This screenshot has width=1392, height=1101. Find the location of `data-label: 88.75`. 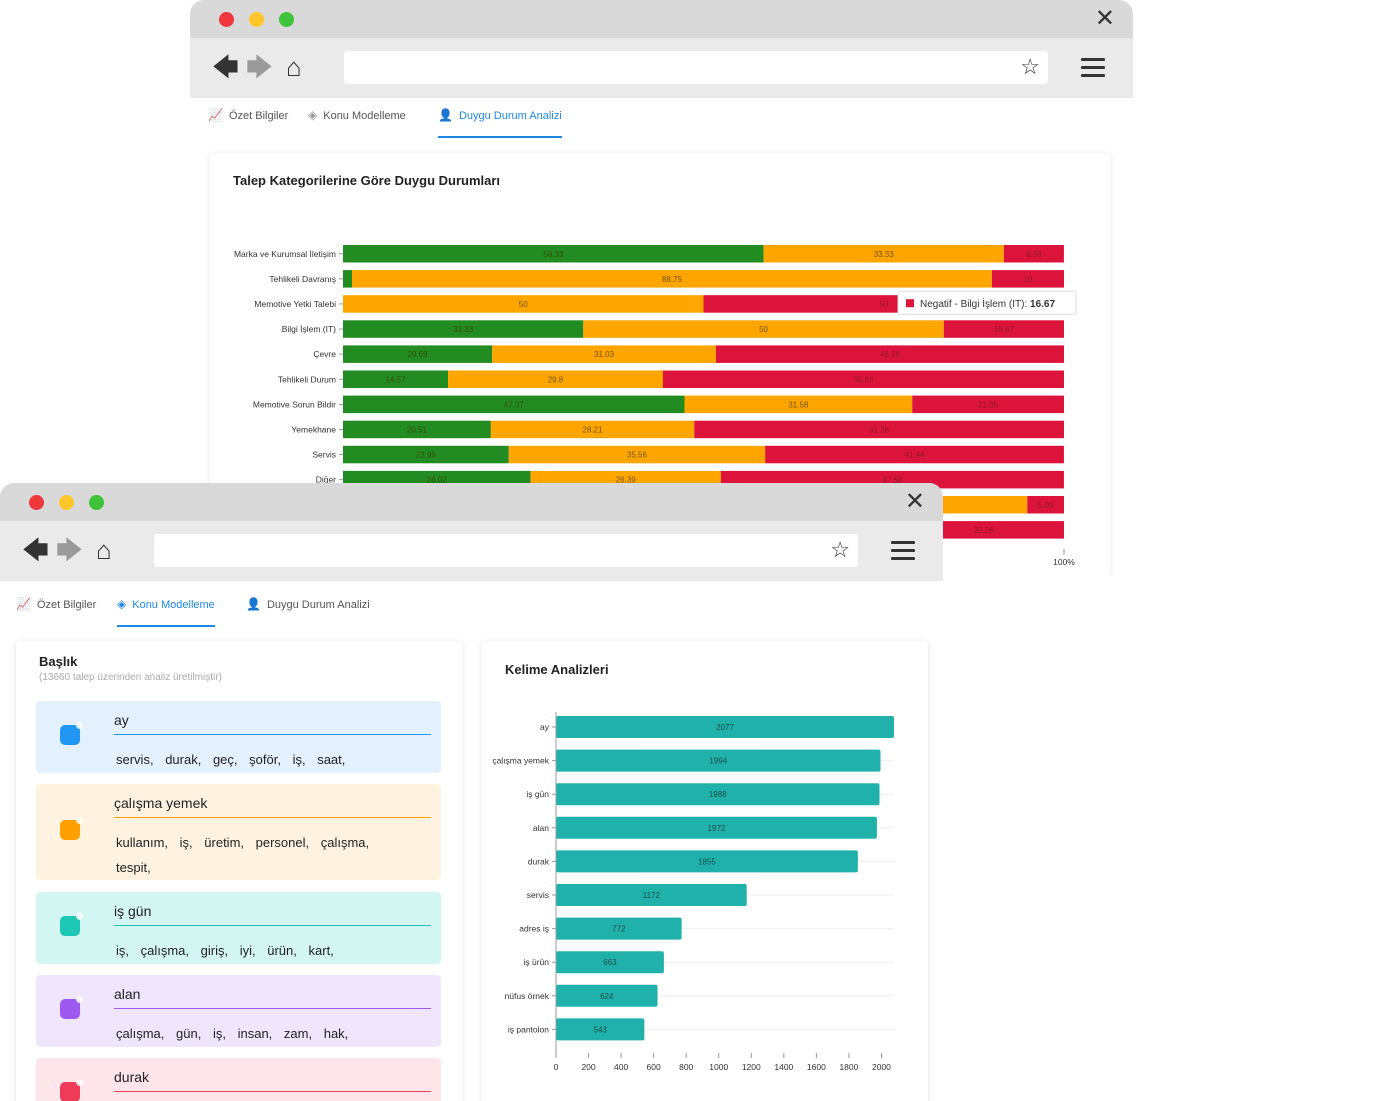

data-label: 88.75 is located at coordinates (672, 279).